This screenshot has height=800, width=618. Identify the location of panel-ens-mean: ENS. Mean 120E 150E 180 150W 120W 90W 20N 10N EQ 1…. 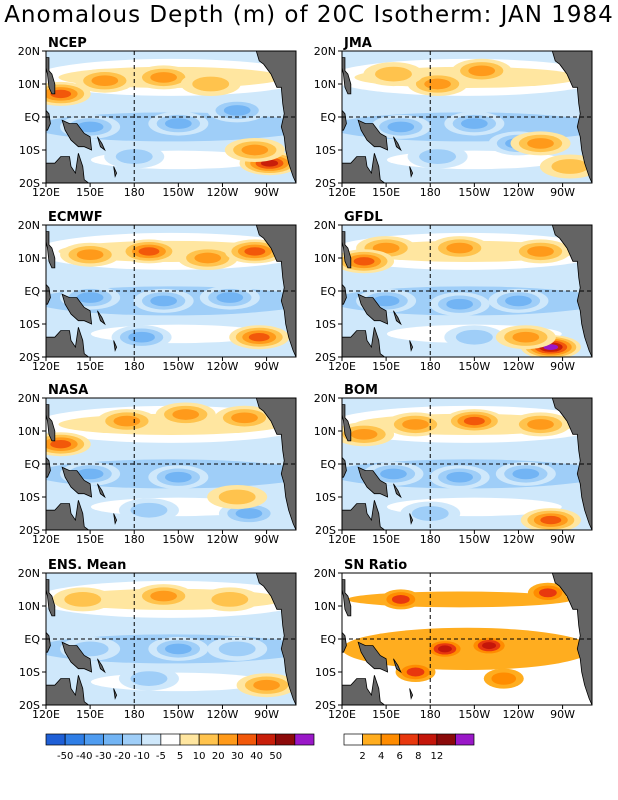
(157, 639).